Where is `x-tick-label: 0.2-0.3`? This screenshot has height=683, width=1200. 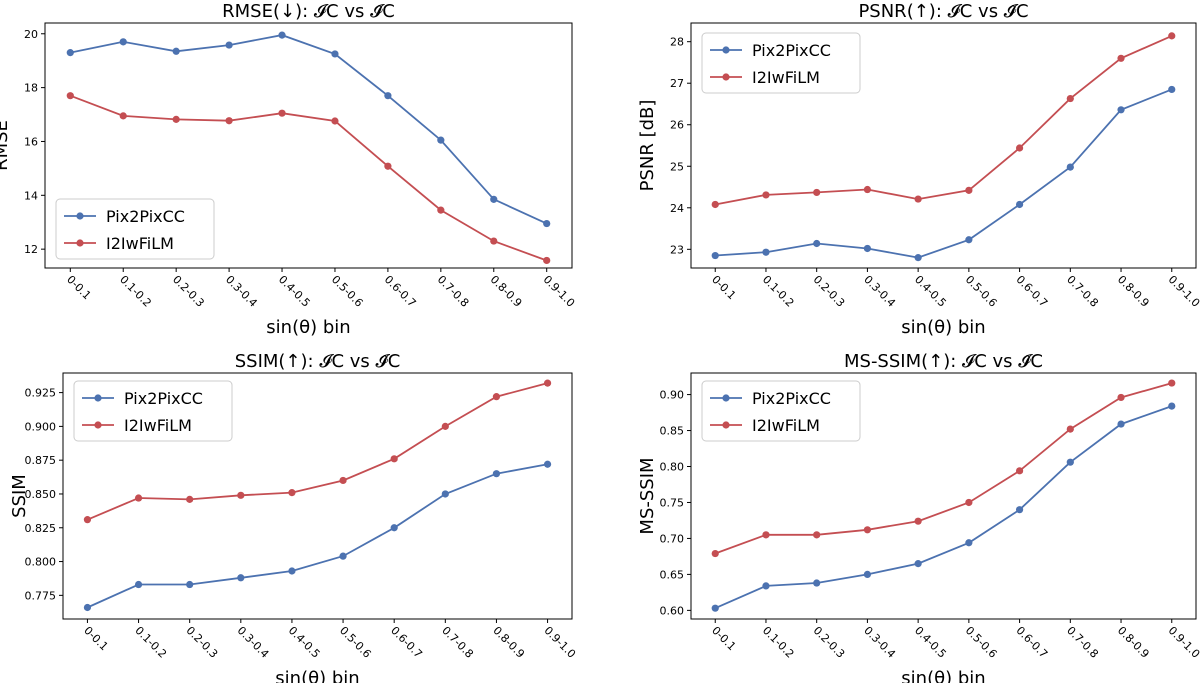
x-tick-label: 0.2-0.3 is located at coordinates (188, 291).